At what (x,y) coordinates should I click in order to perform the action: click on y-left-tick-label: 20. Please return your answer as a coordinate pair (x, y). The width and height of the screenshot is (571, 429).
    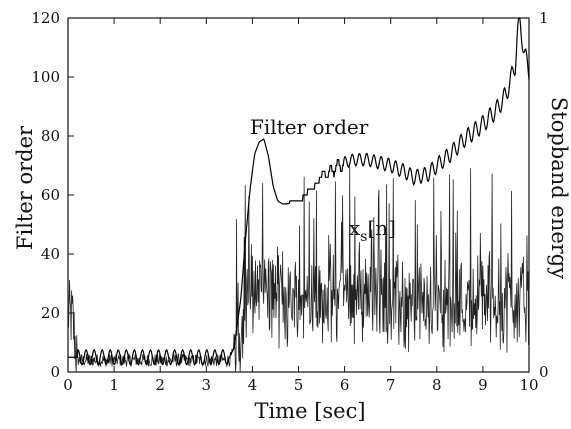
    Looking at the image, I should click on (50, 313).